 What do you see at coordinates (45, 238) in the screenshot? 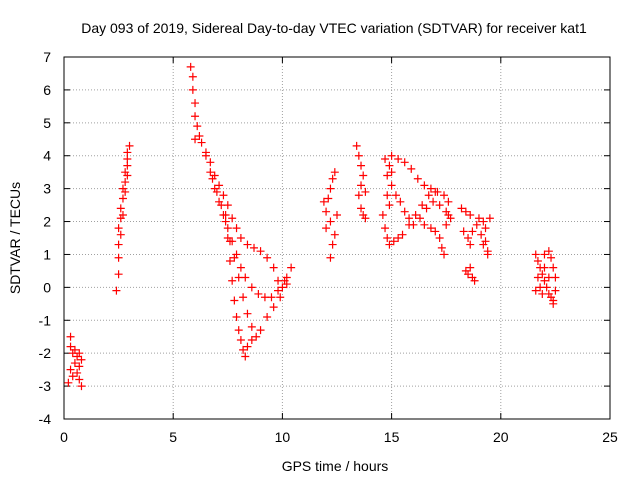
I see `y-tick-labels: -4 -3 -2 -1 0 1 2 3 4 5 6 7` at bounding box center [45, 238].